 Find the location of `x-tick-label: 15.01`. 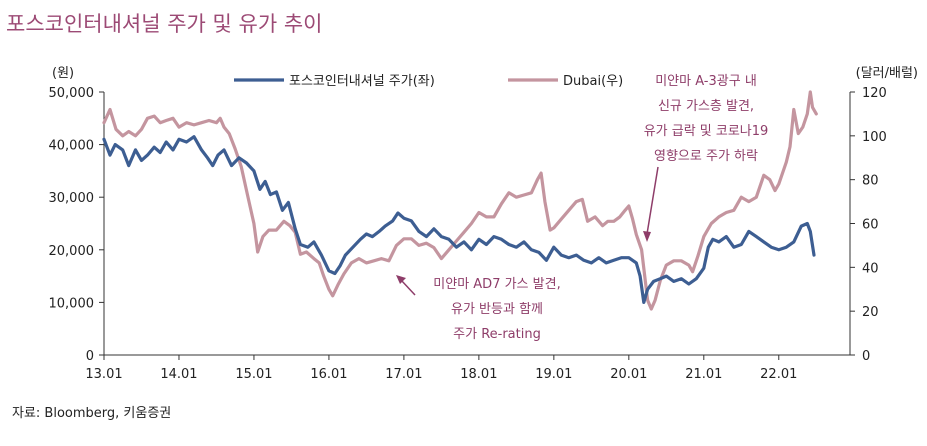

x-tick-label: 15.01 is located at coordinates (253, 374).